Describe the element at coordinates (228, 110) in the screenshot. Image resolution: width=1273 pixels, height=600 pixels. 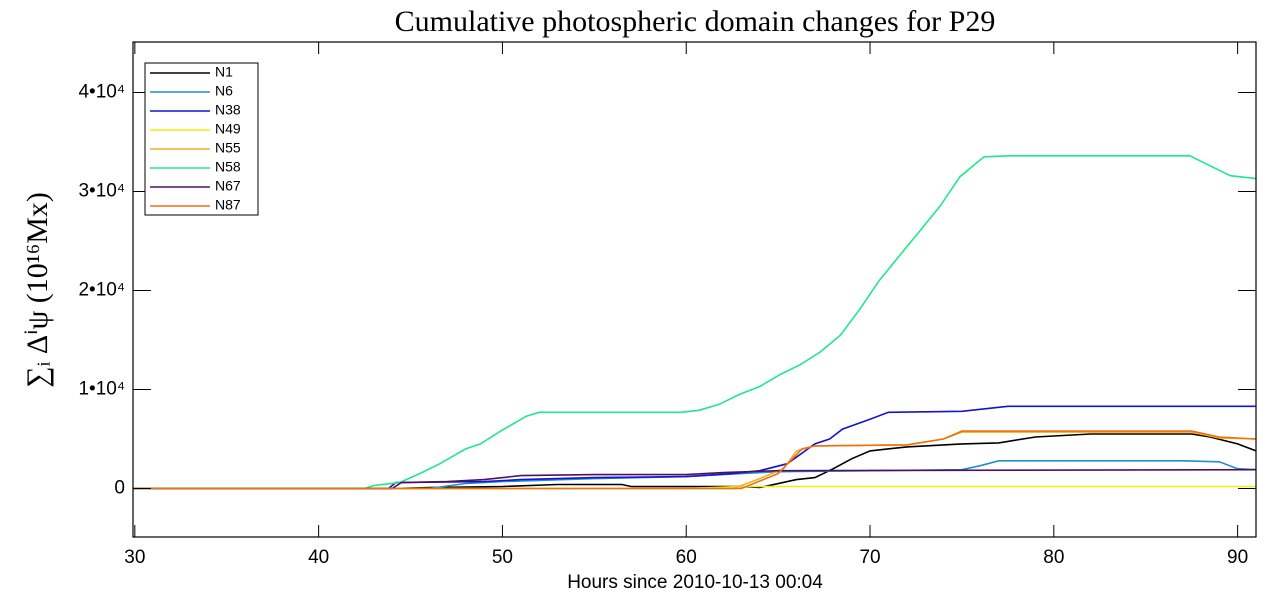
I see `legend-label: N38` at that location.